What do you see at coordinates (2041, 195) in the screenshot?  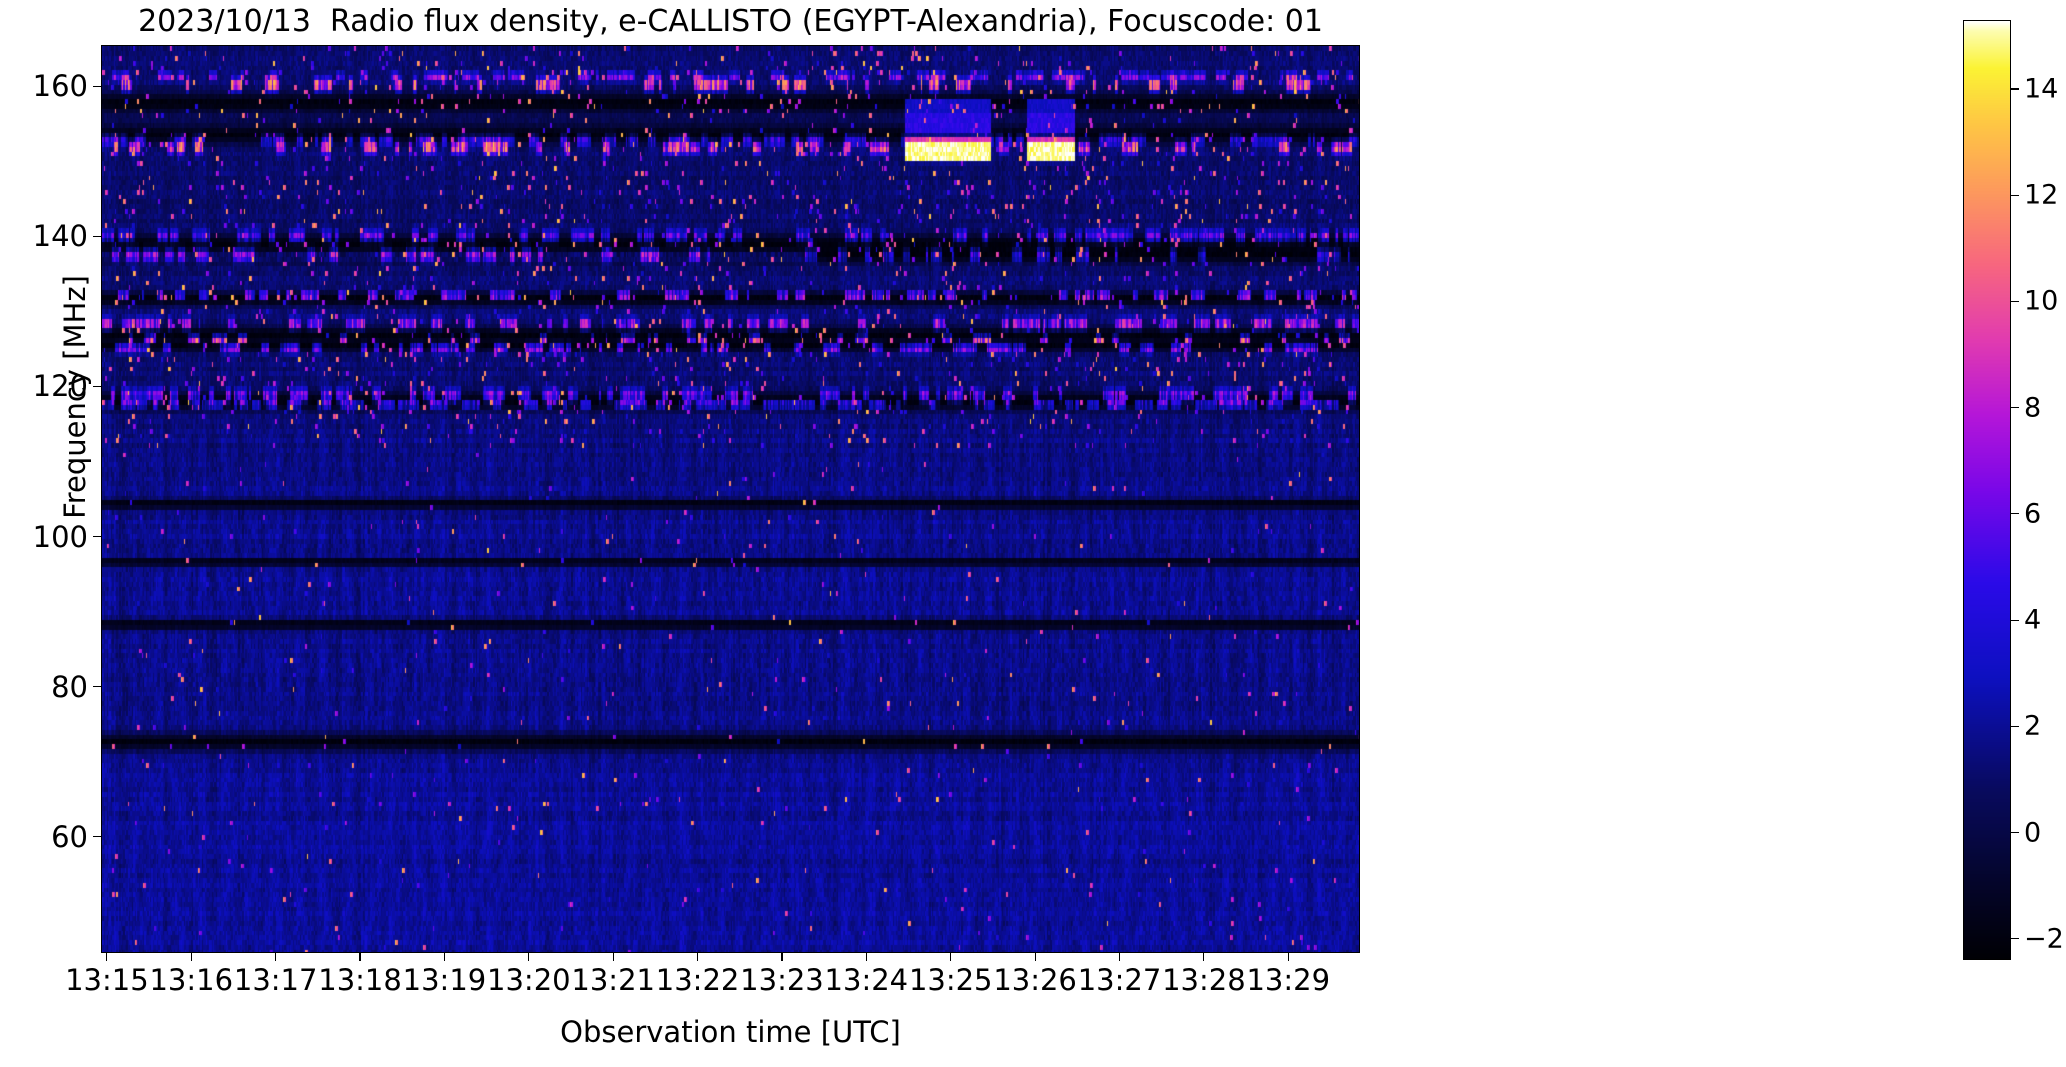 I see `colorbar-tick-label-12: 12` at bounding box center [2041, 195].